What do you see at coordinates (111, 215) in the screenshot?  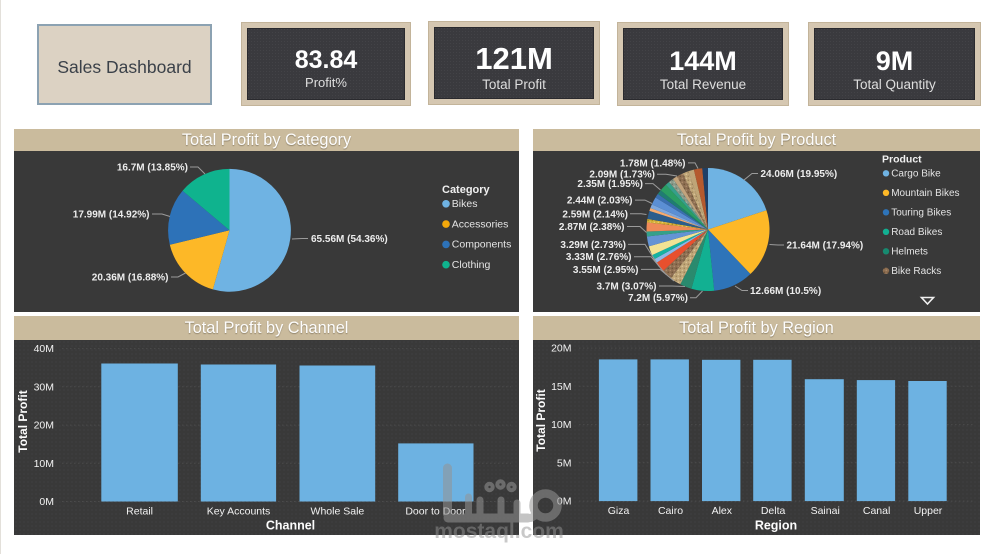 I see `svg-text: 17.99M (14.92%)` at bounding box center [111, 215].